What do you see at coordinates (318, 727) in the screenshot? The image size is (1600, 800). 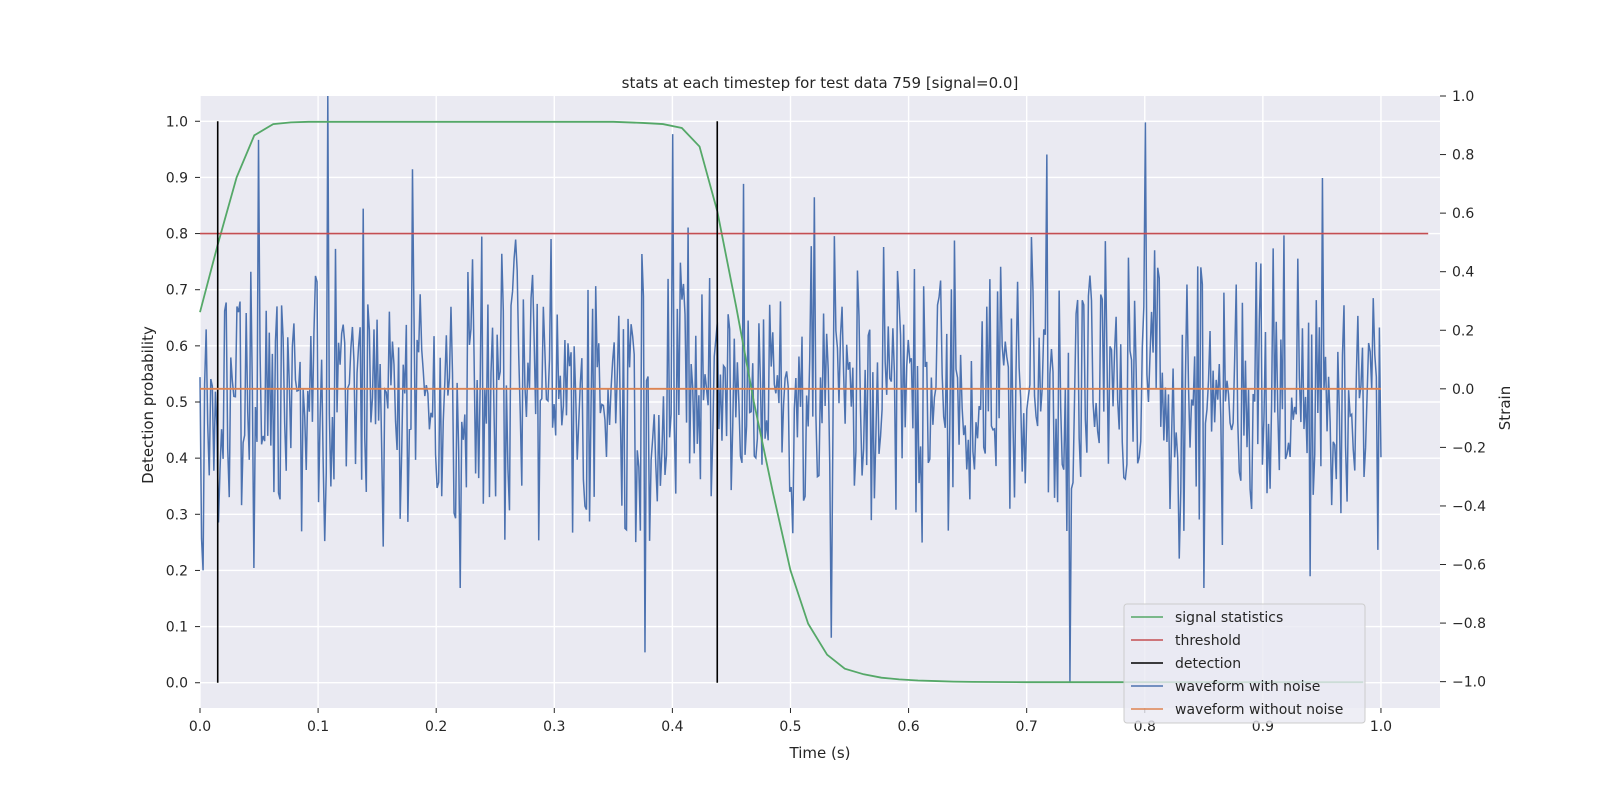 I see `x-tick-label: 0.1` at bounding box center [318, 727].